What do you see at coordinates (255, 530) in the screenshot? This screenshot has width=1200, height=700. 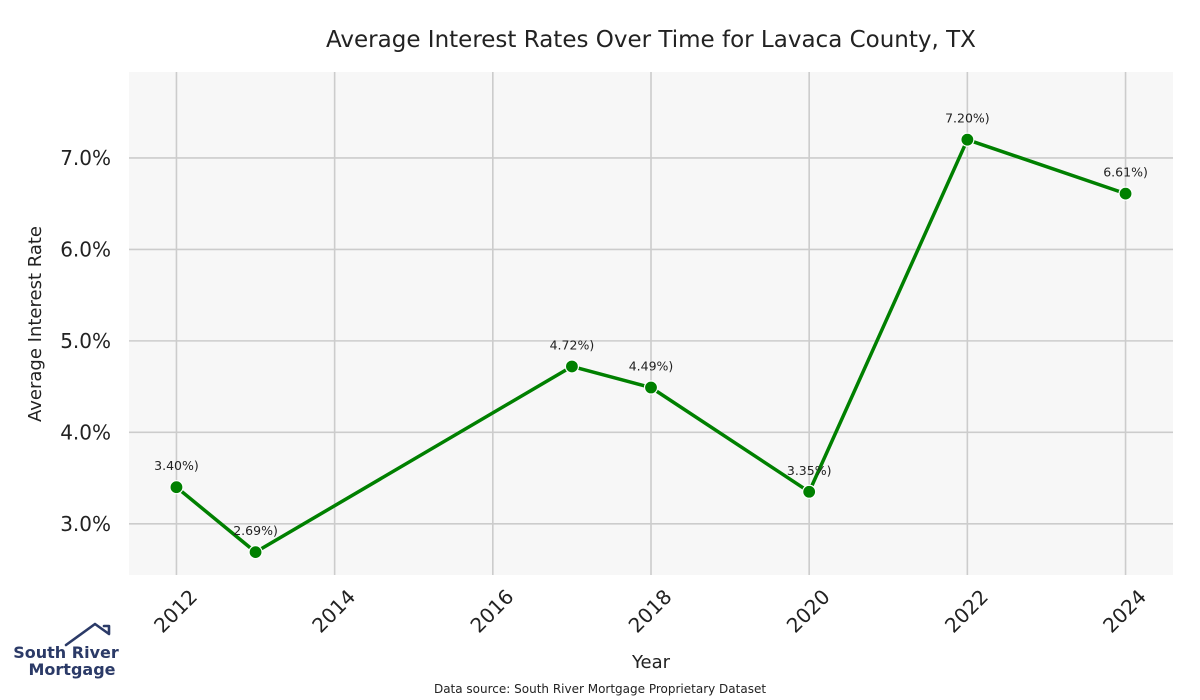 I see `data-label: 2.69%)` at bounding box center [255, 530].